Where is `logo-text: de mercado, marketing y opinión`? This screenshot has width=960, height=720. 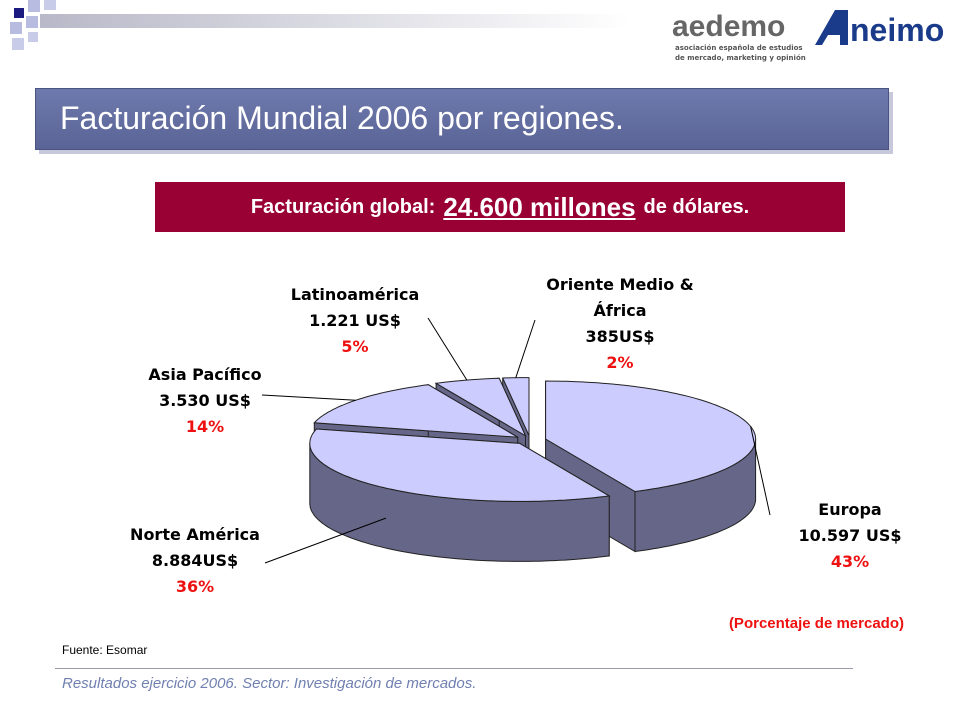 logo-text: de mercado, marketing y opinión is located at coordinates (740, 58).